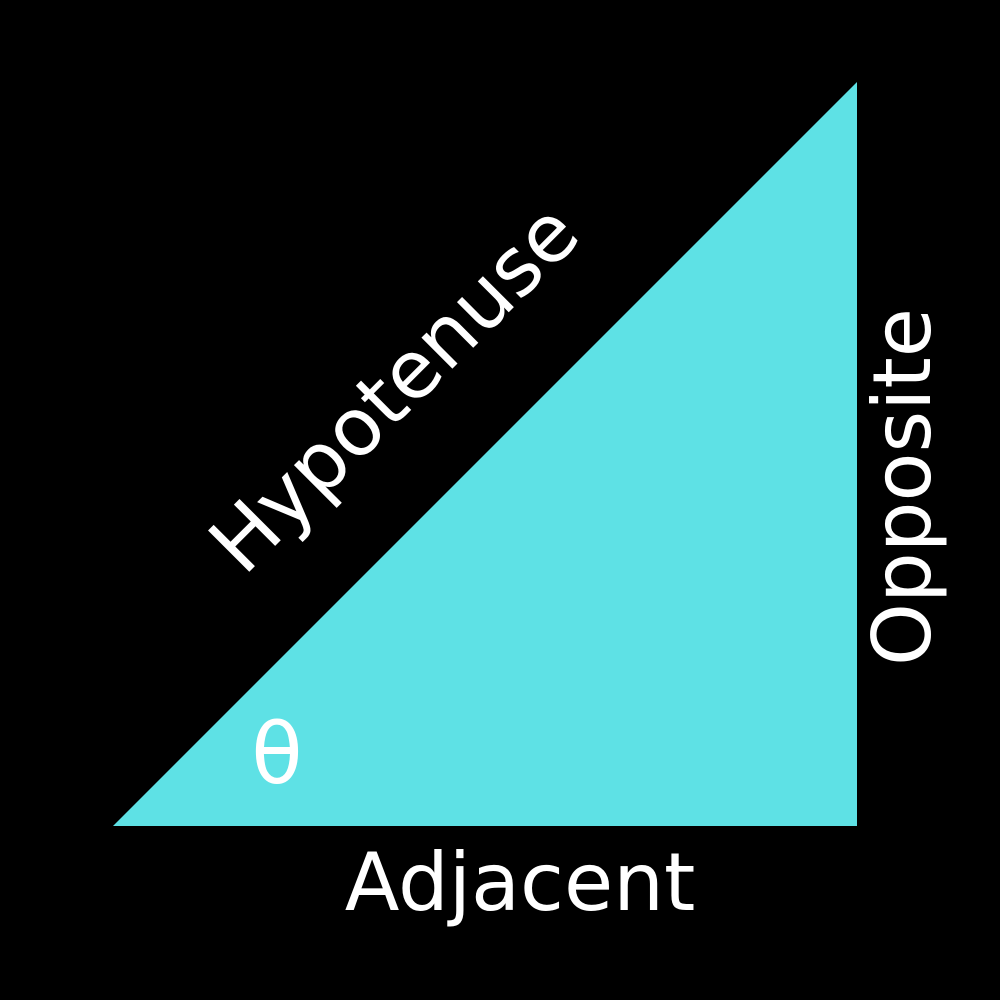 The image size is (1000, 1000). I want to click on adjacent-label: Adjacent, so click(520, 882).